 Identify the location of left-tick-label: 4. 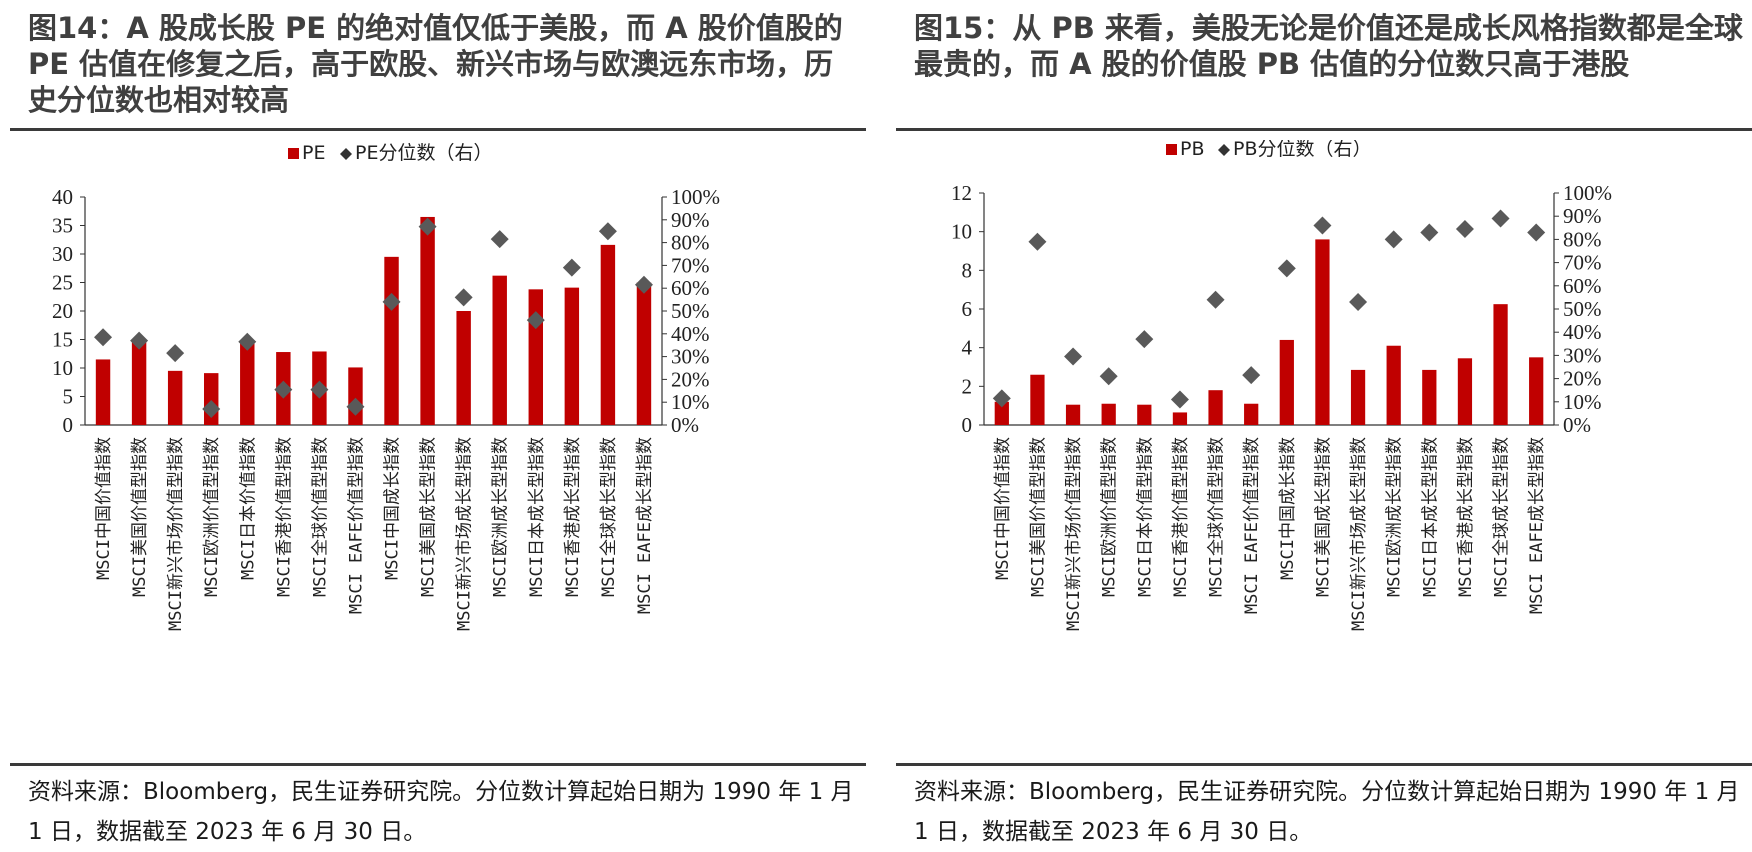
(967, 348).